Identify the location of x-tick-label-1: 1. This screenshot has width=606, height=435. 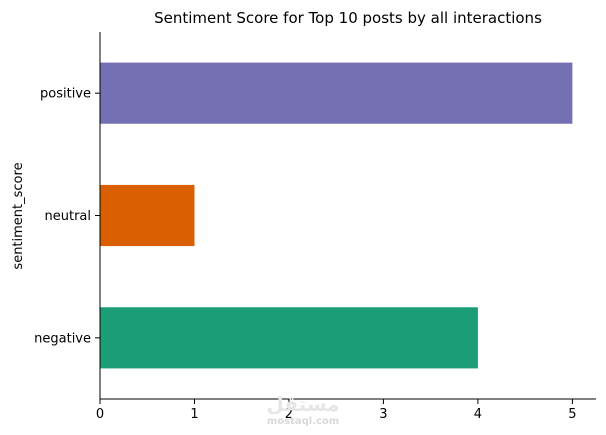
(194, 414).